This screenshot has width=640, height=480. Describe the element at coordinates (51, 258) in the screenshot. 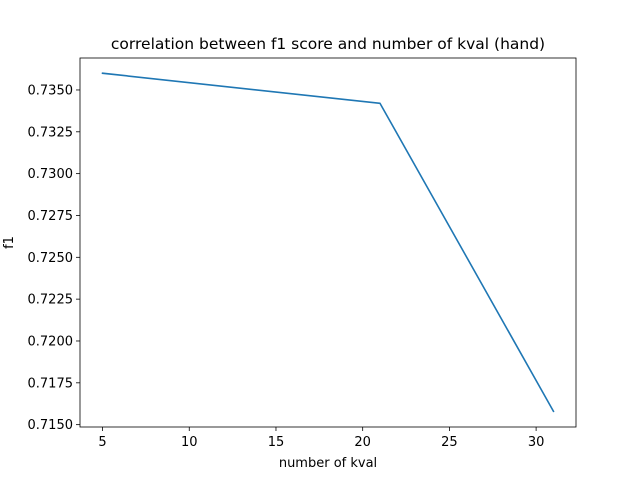

I see `y-tick-label: 0.7250` at that location.